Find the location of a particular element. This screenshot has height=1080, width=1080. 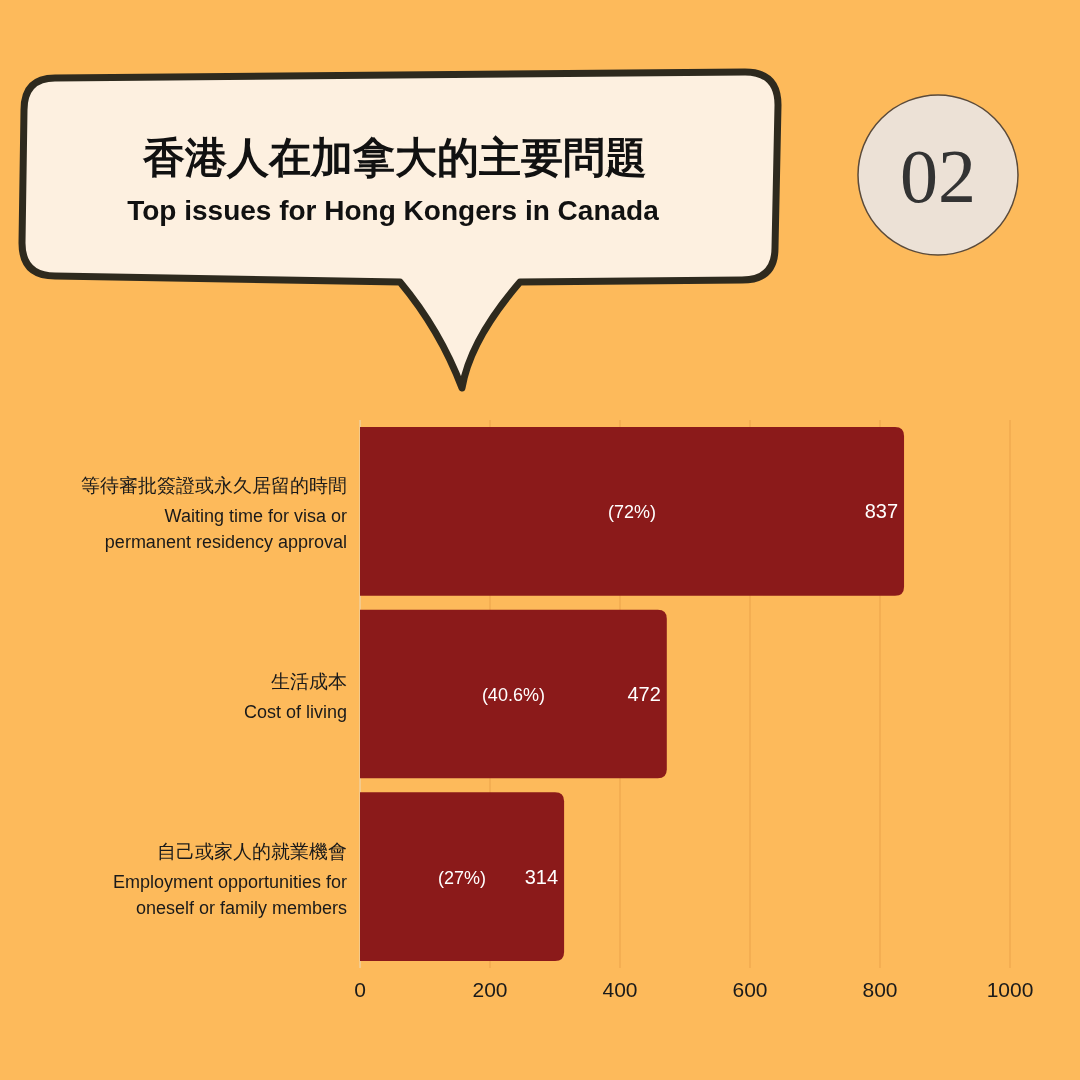

y-tick-label: 等待審批簽證或永久居留的時間 Waiting time for visa or permanent residency approval is located at coordinates (214, 514).